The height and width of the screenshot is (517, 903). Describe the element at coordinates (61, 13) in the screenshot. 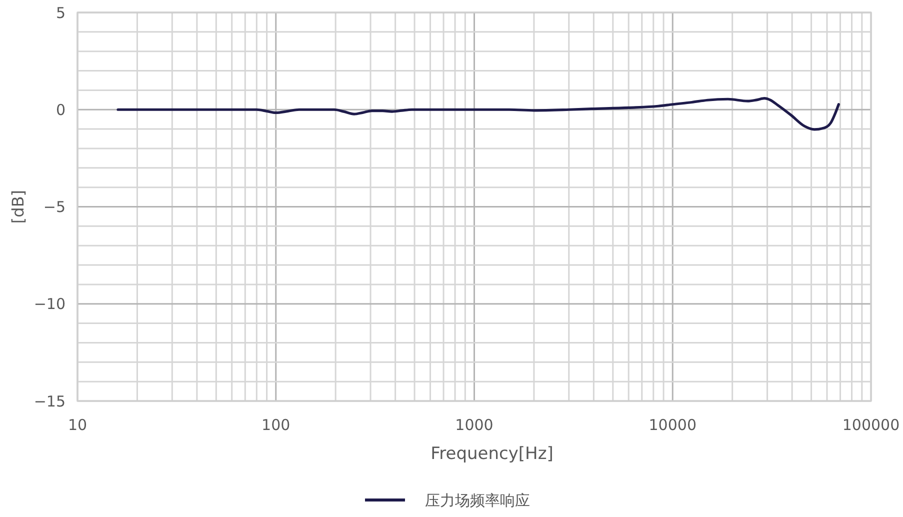

I see `y-tick-label: 5` at that location.